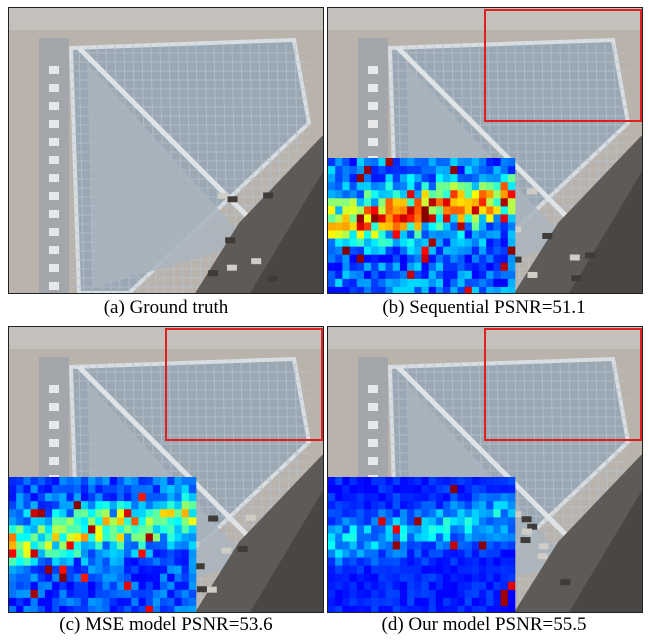  What do you see at coordinates (286, 232) in the screenshot?
I see `dark-roof` at bounding box center [286, 232].